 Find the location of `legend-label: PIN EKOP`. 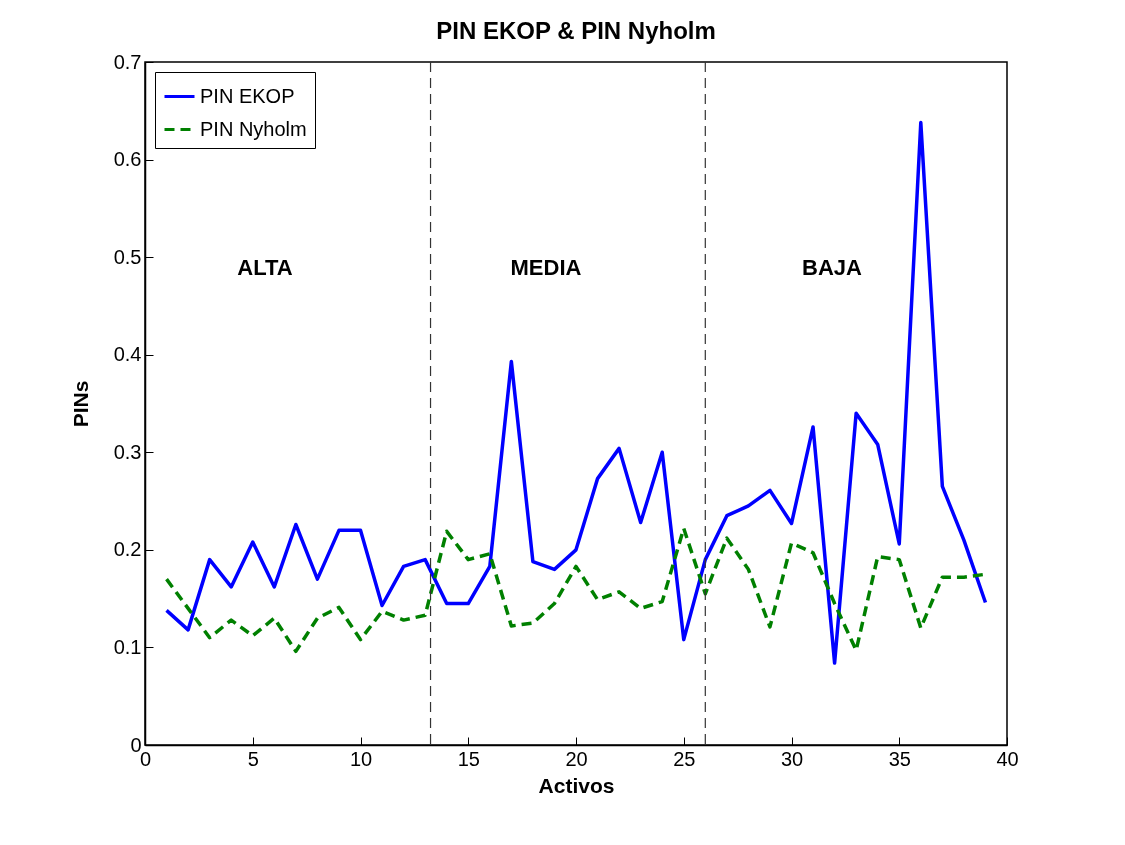

legend-label: PIN EKOP is located at coordinates (247, 95).